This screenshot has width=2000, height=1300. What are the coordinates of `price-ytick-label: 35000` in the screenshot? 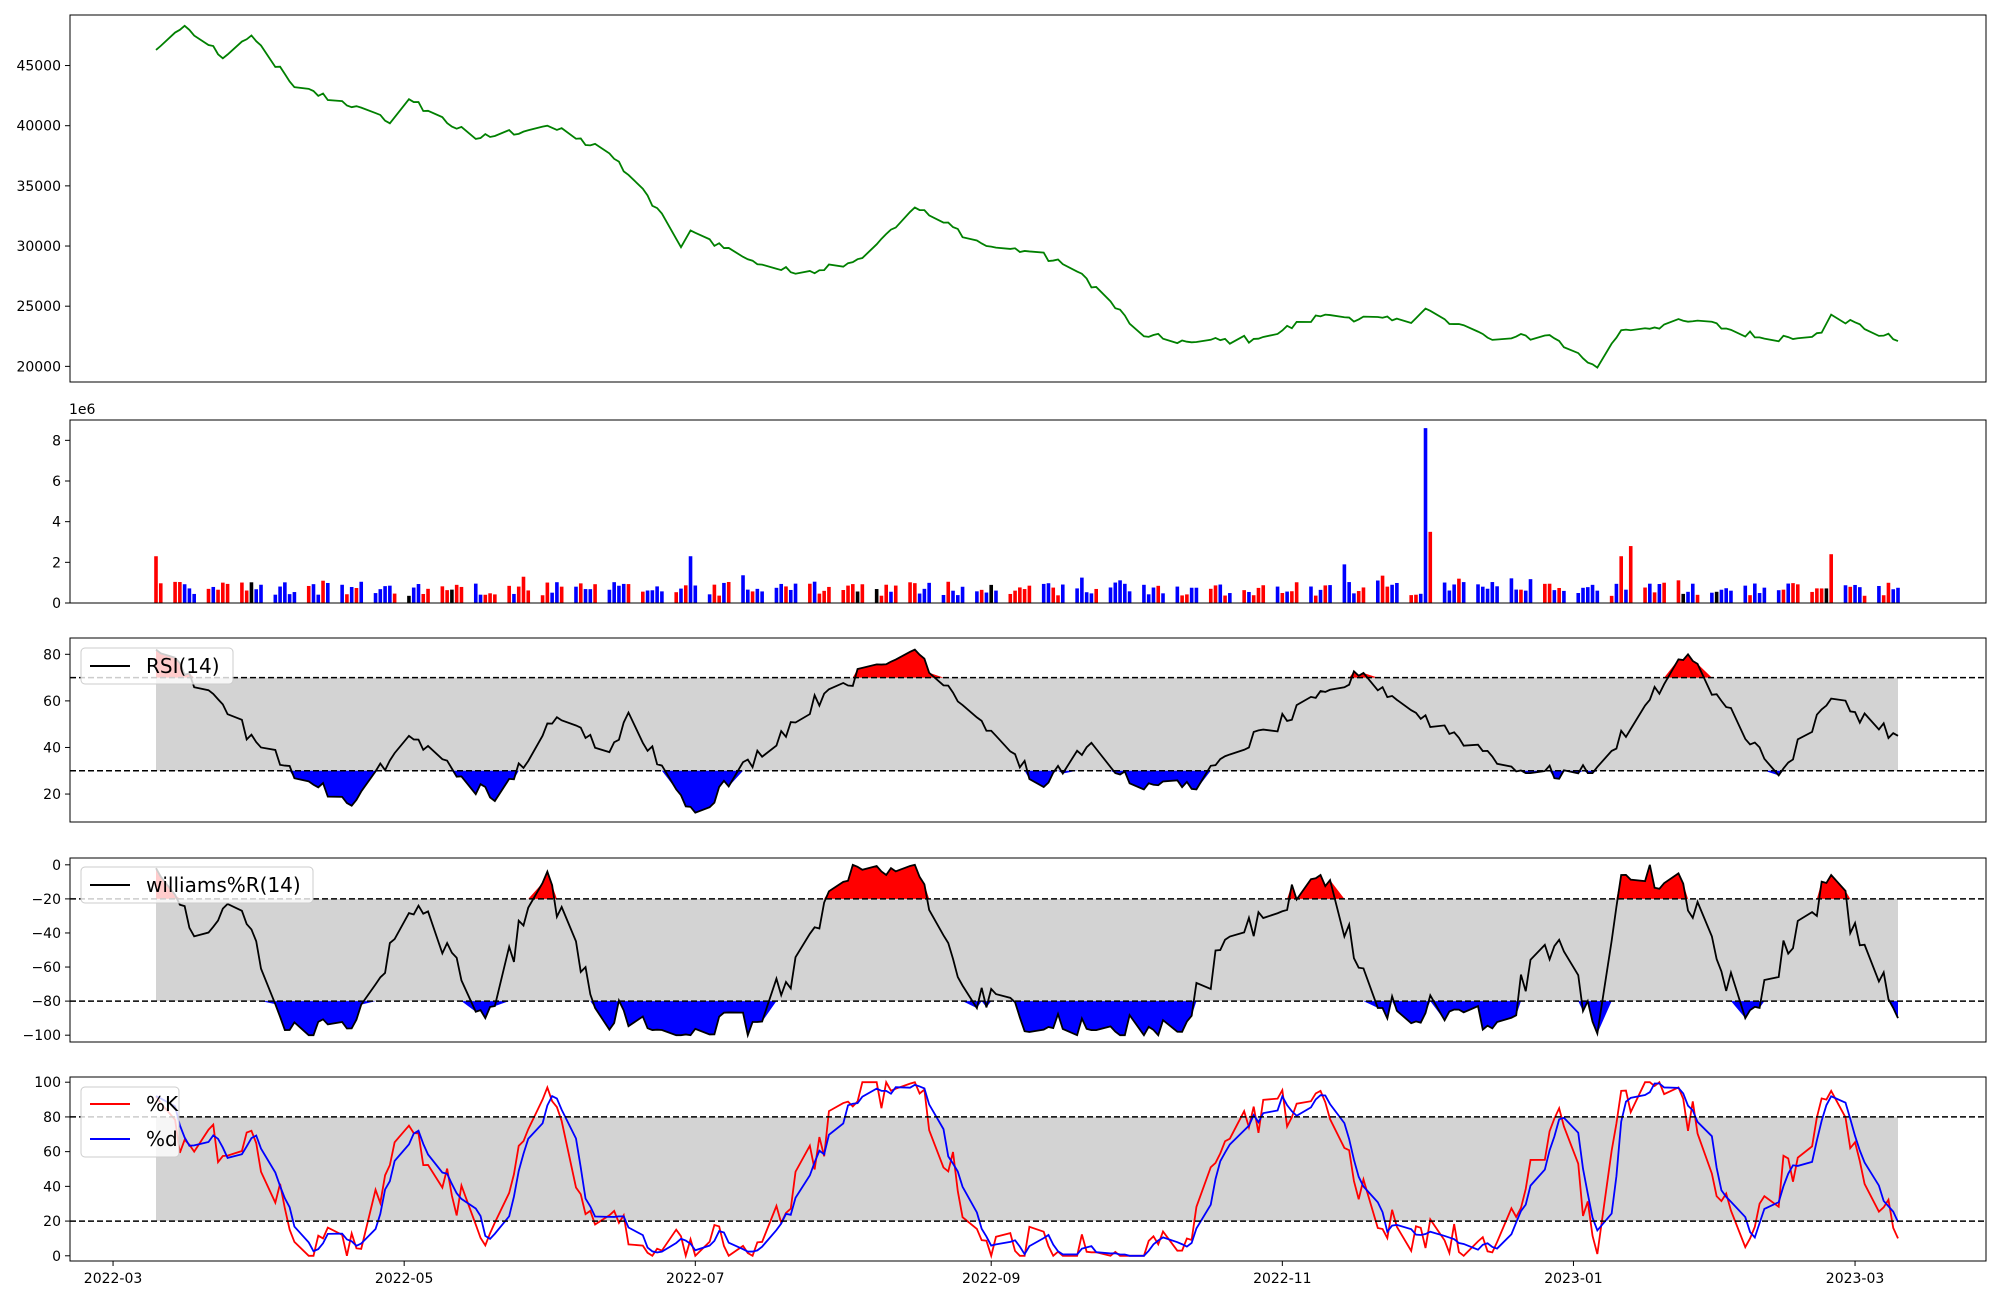 It's located at (38, 187).